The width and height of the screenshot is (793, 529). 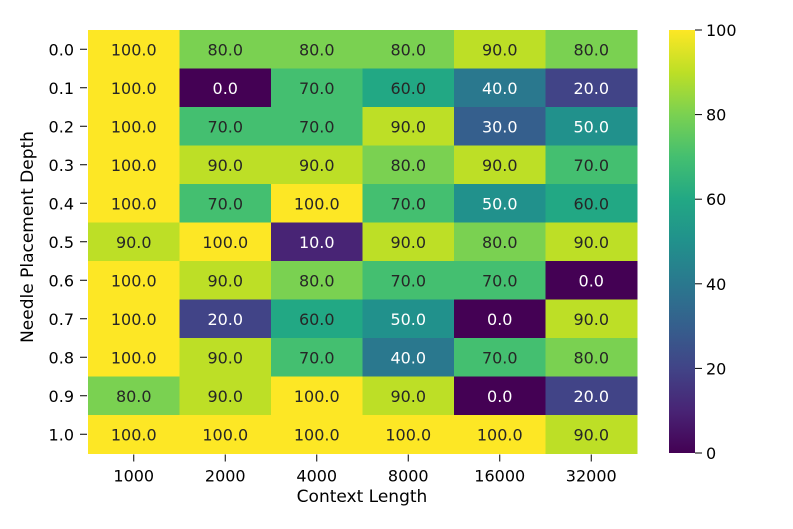 What do you see at coordinates (721, 30) in the screenshot?
I see `colorbar-tick-label: 100` at bounding box center [721, 30].